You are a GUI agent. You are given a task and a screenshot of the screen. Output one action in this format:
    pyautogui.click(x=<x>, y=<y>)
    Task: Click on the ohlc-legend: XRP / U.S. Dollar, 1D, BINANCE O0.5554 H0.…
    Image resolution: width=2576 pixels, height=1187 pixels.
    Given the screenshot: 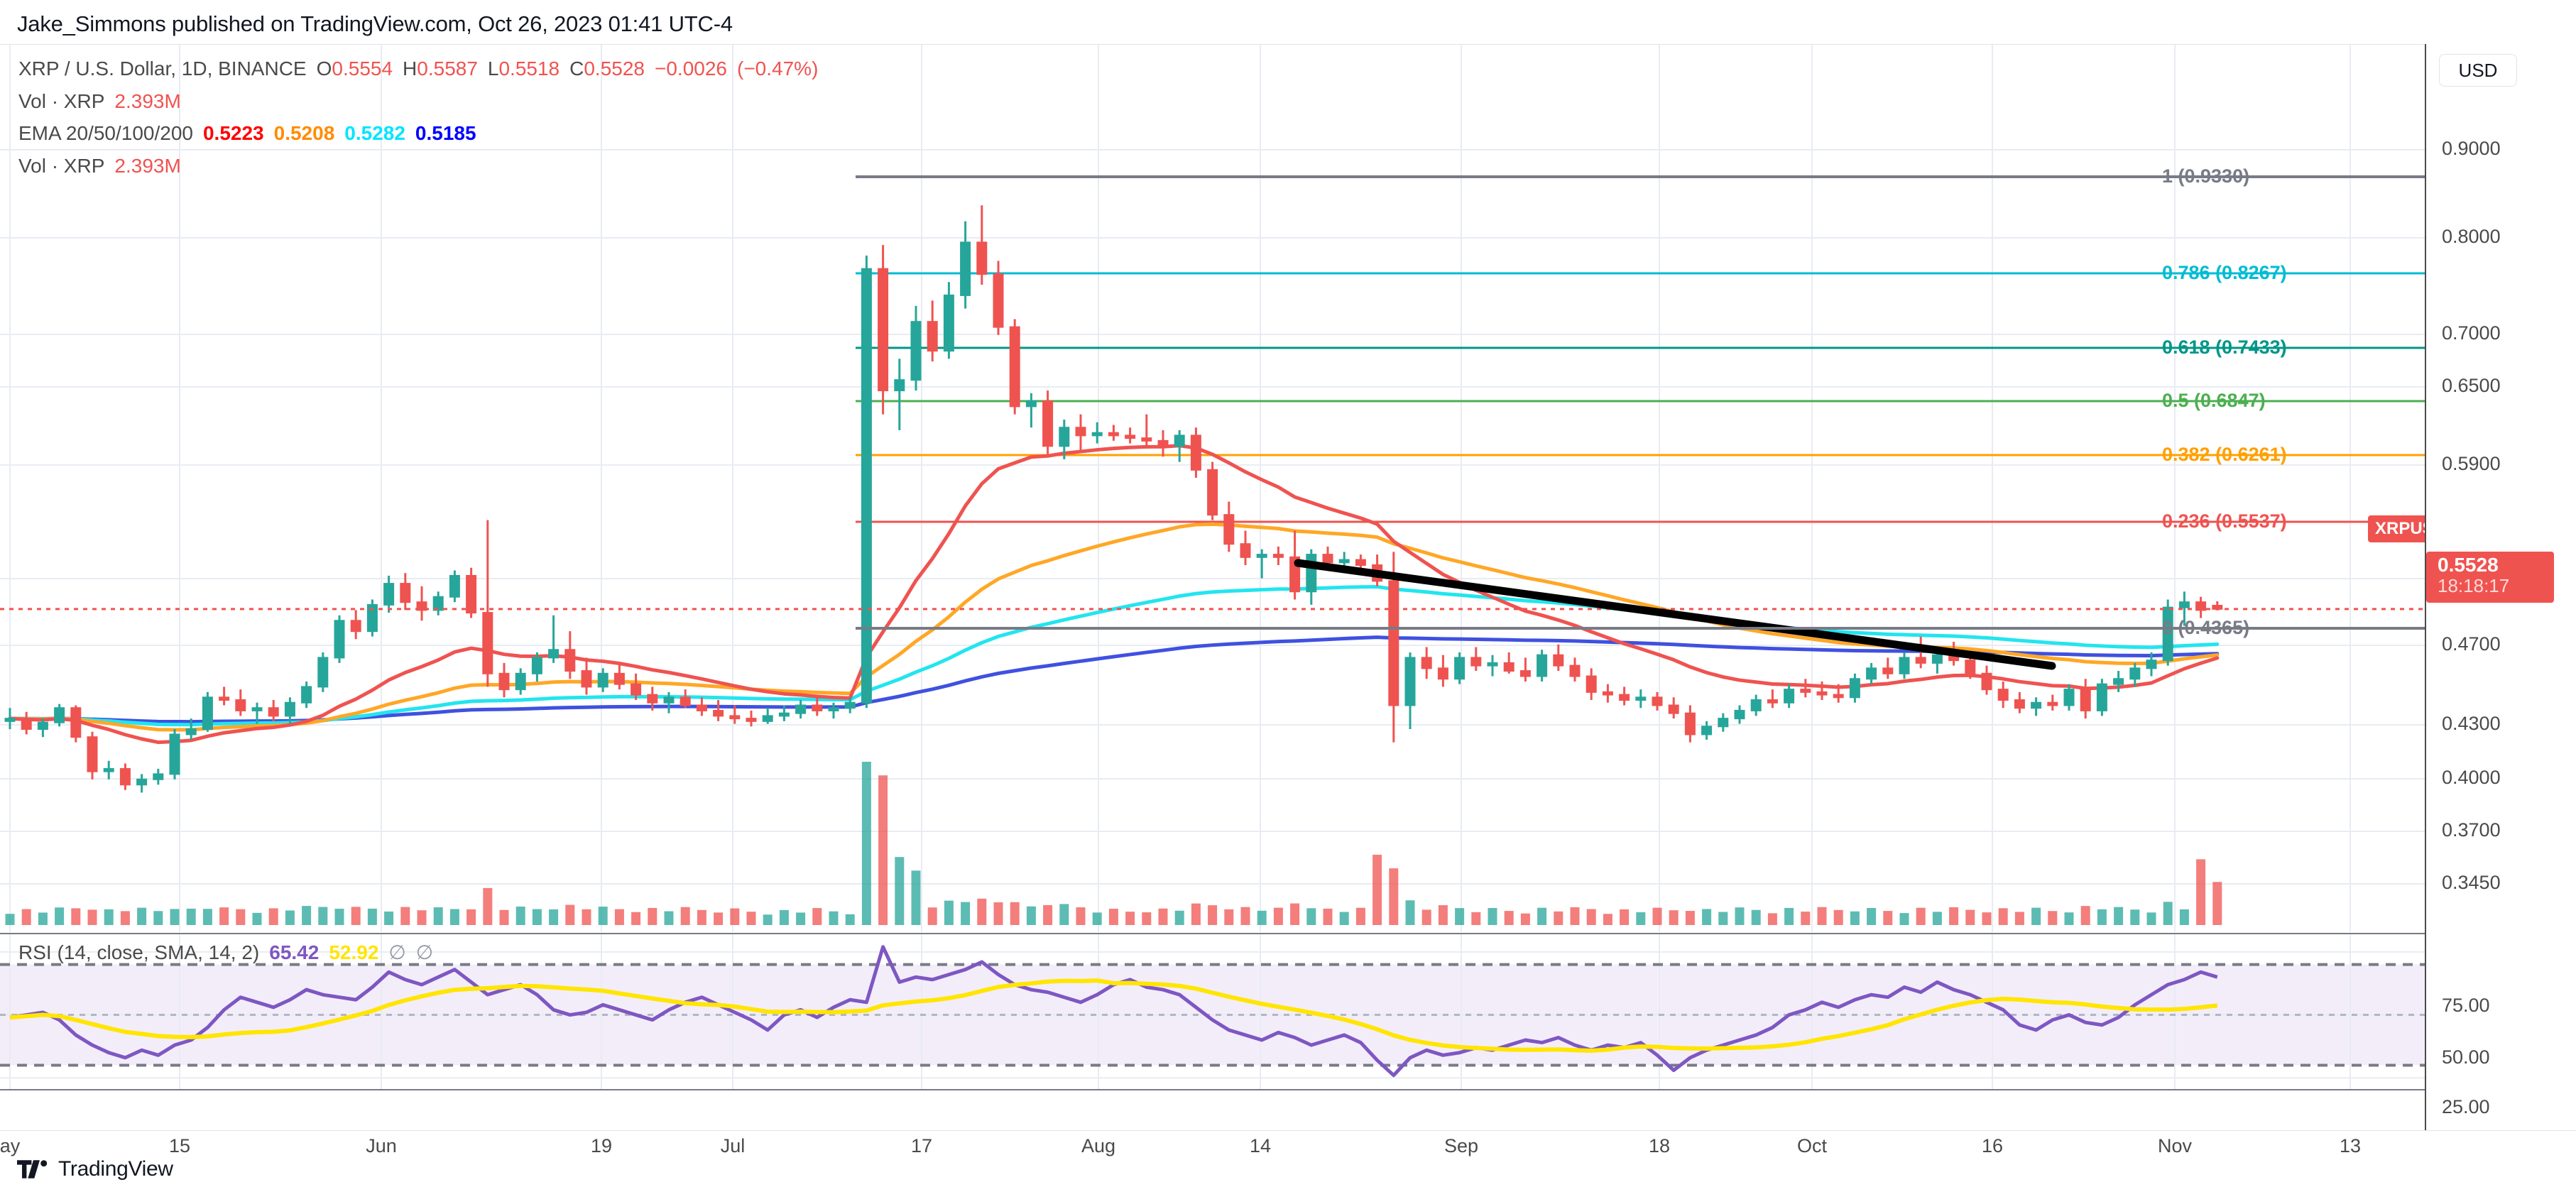 What is the action you would take?
    pyautogui.click(x=418, y=69)
    